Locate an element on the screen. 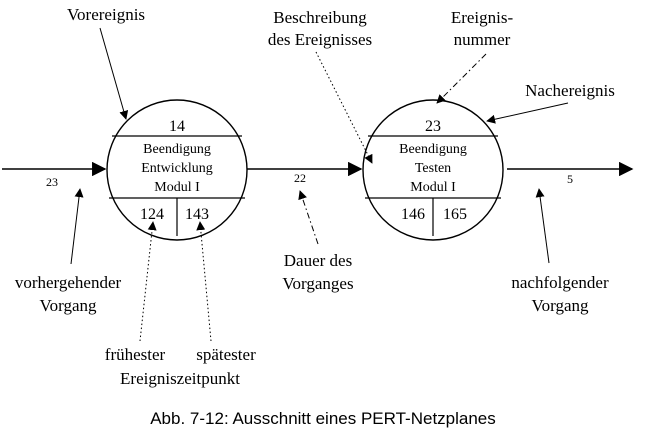 The width and height of the screenshot is (646, 437). label-beschreibung-line1: Beschreibung is located at coordinates (320, 17).